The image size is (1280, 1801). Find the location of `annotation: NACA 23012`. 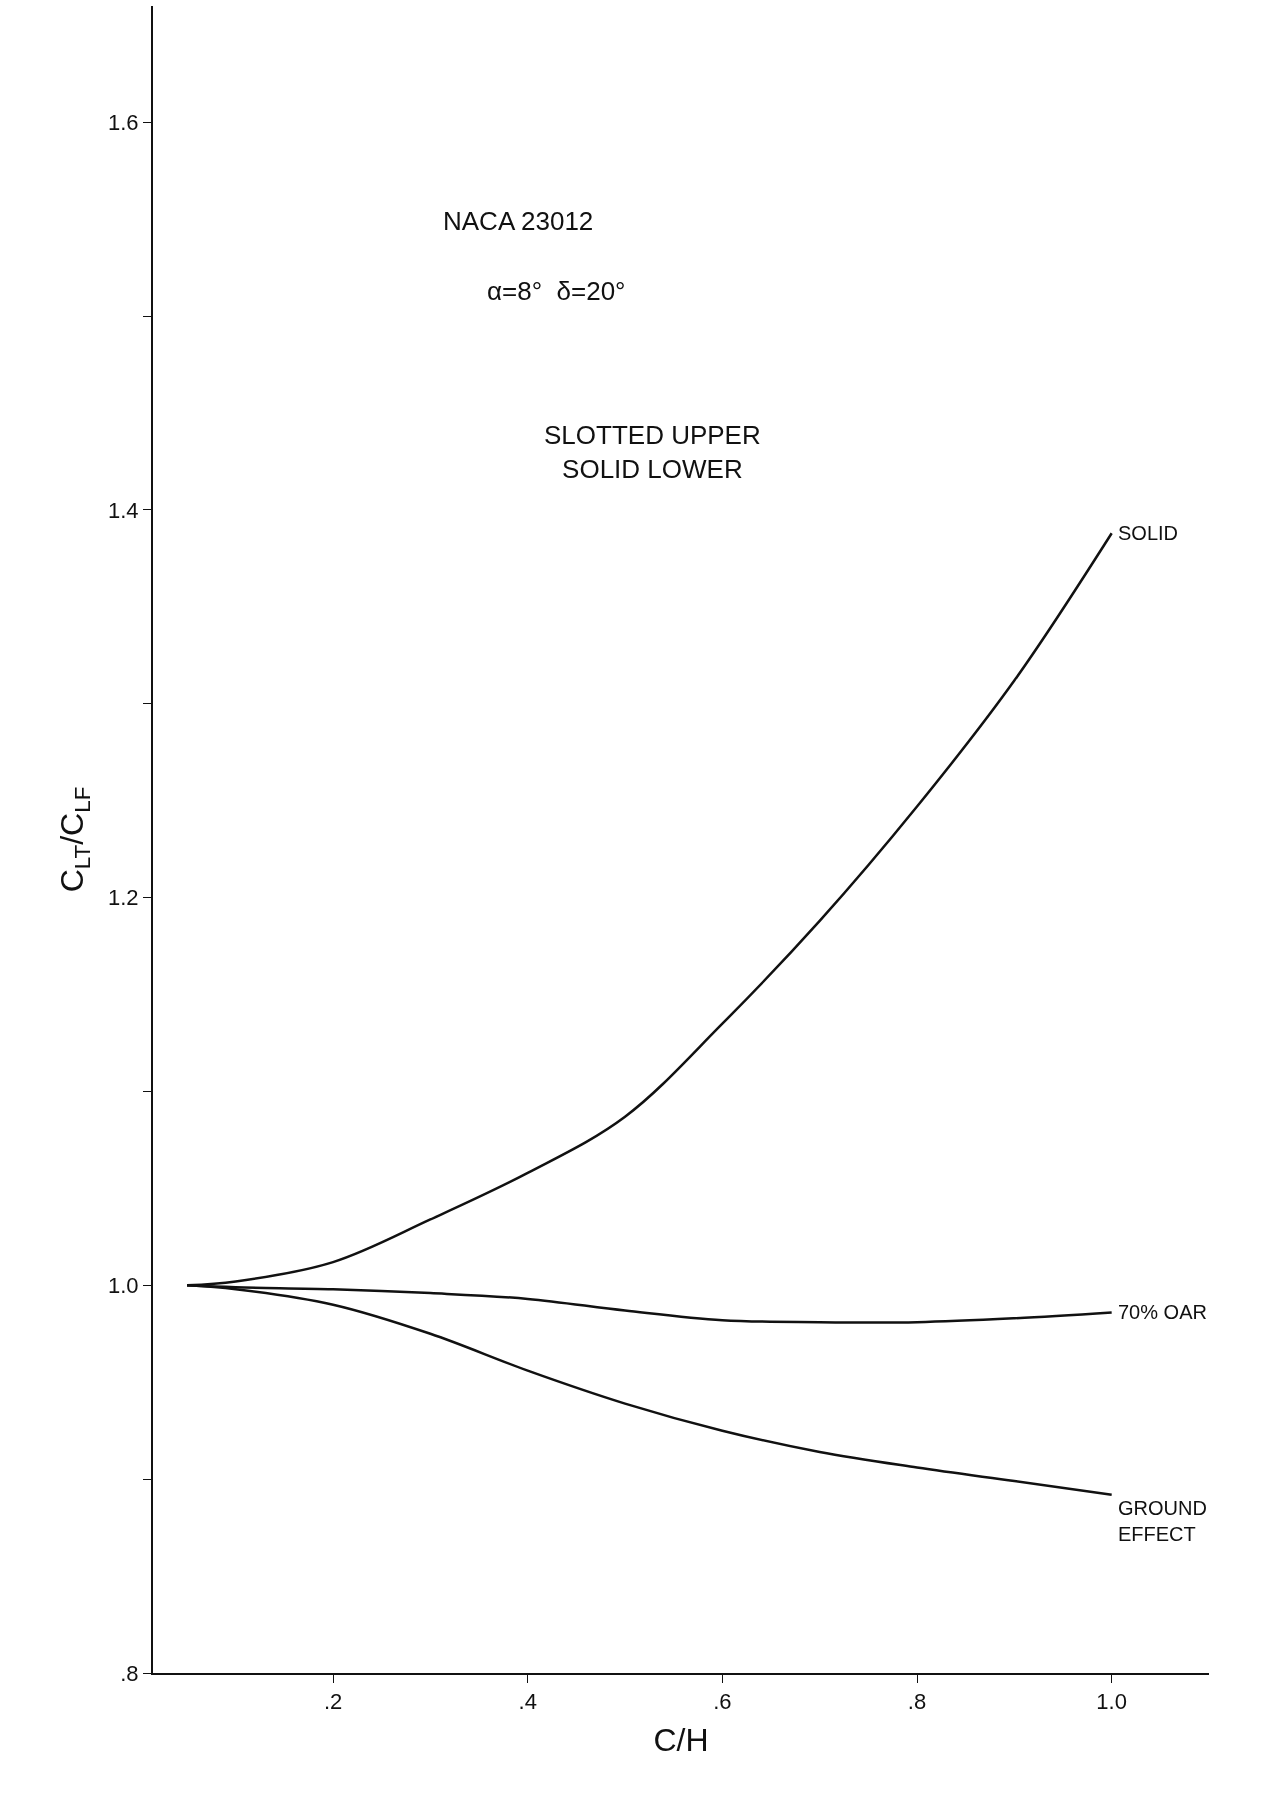

annotation: NACA 23012 is located at coordinates (518, 221).